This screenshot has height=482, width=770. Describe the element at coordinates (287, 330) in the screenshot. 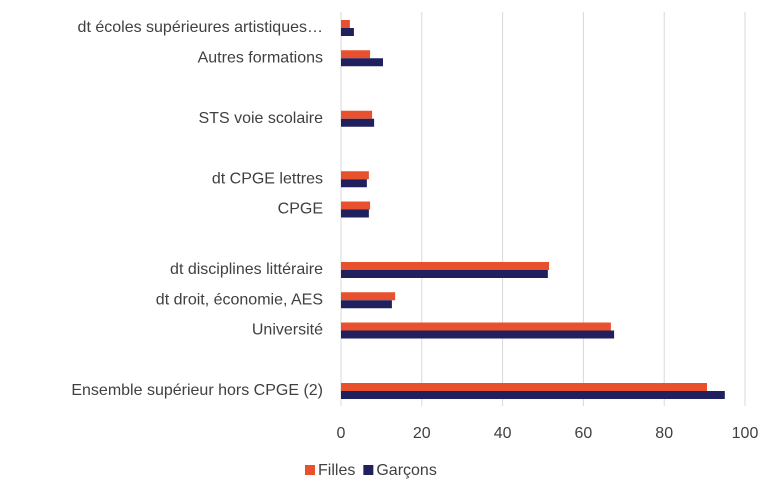

I see `y-tick-label: Université` at that location.